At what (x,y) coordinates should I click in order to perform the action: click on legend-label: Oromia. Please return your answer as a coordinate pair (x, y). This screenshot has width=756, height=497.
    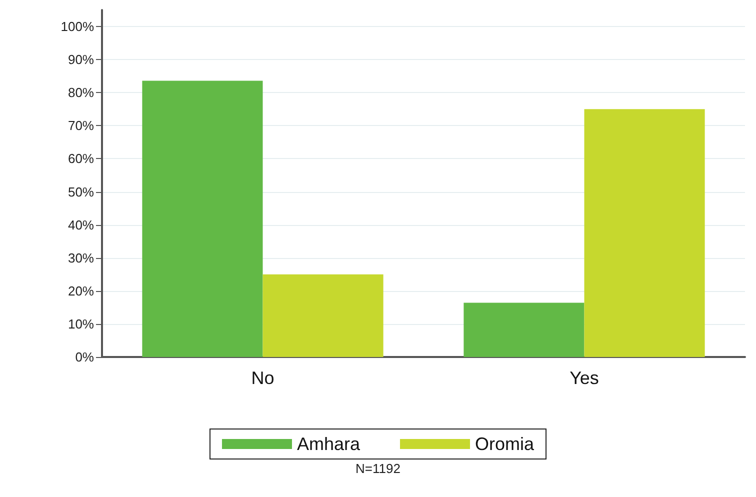
    Looking at the image, I should click on (505, 444).